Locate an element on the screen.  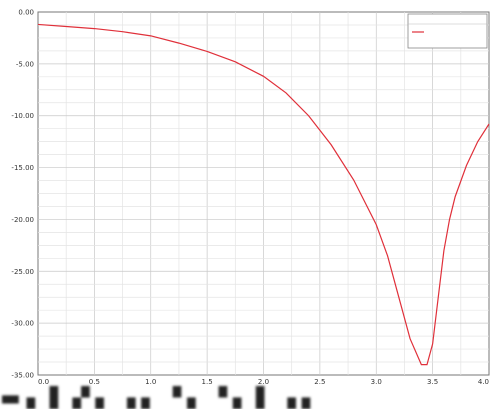
x-tick-label: 3.0 is located at coordinates (376, 382).